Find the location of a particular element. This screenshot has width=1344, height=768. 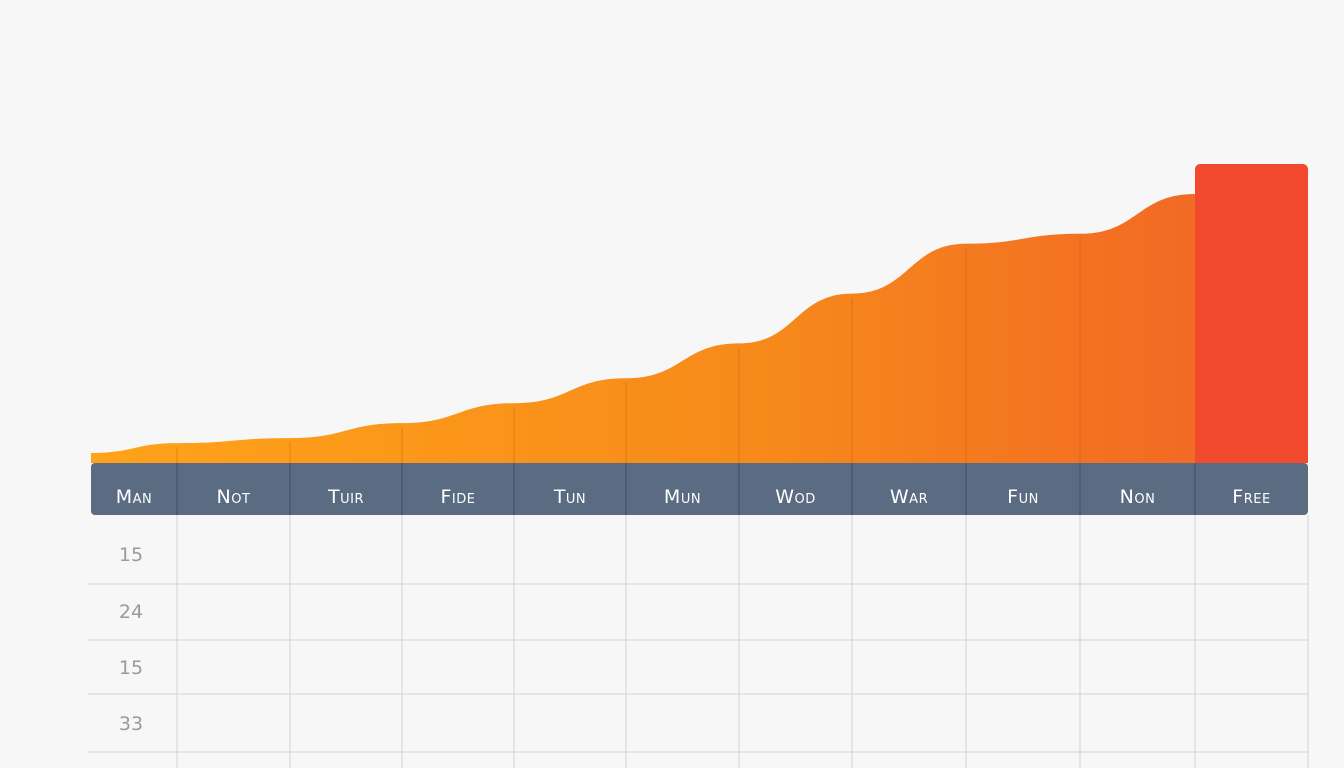

x-tick-label: Man is located at coordinates (134, 497).